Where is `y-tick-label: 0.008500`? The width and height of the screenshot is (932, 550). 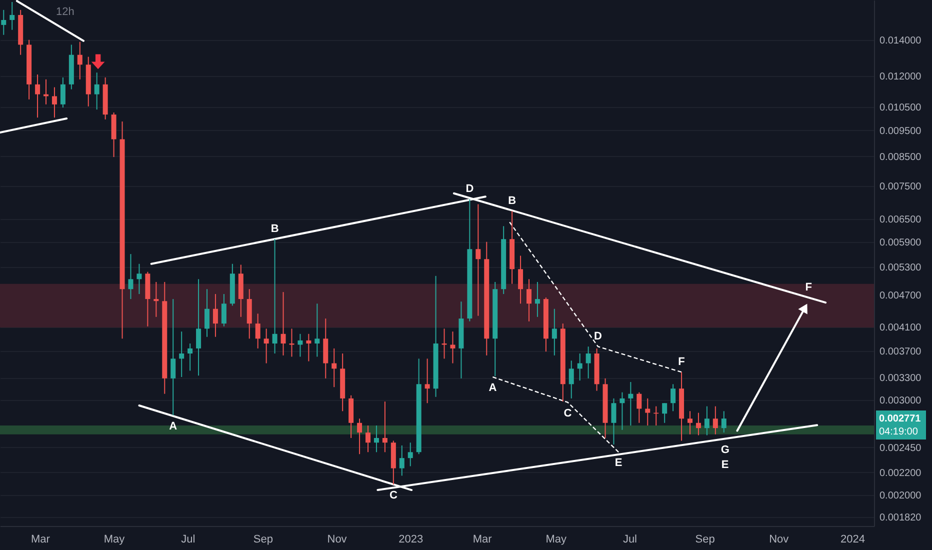 y-tick-label: 0.008500 is located at coordinates (901, 157).